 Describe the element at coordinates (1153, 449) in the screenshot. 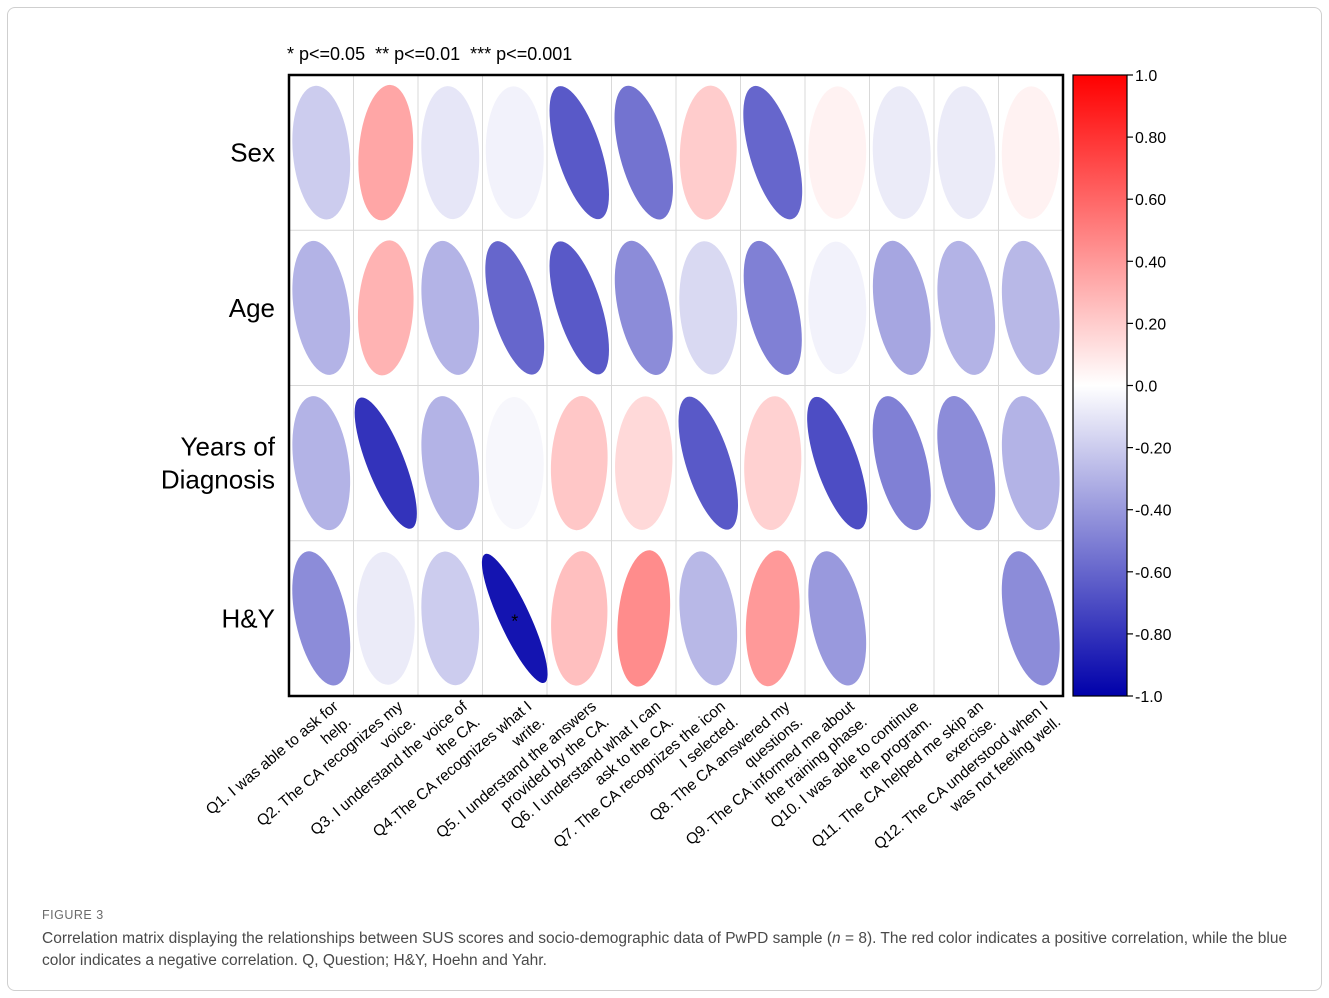

I see `colorbar-tick-label: -0.20` at that location.